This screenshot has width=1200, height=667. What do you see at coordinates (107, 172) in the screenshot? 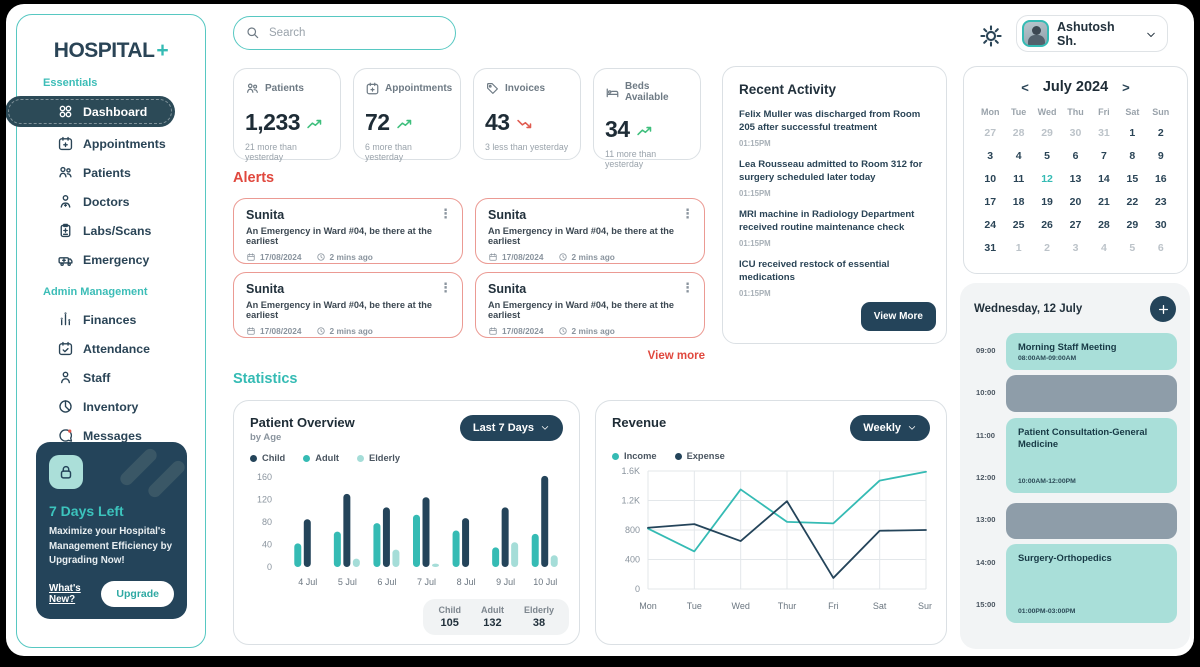
I see `sidebar-item-label: Patients` at bounding box center [107, 172].